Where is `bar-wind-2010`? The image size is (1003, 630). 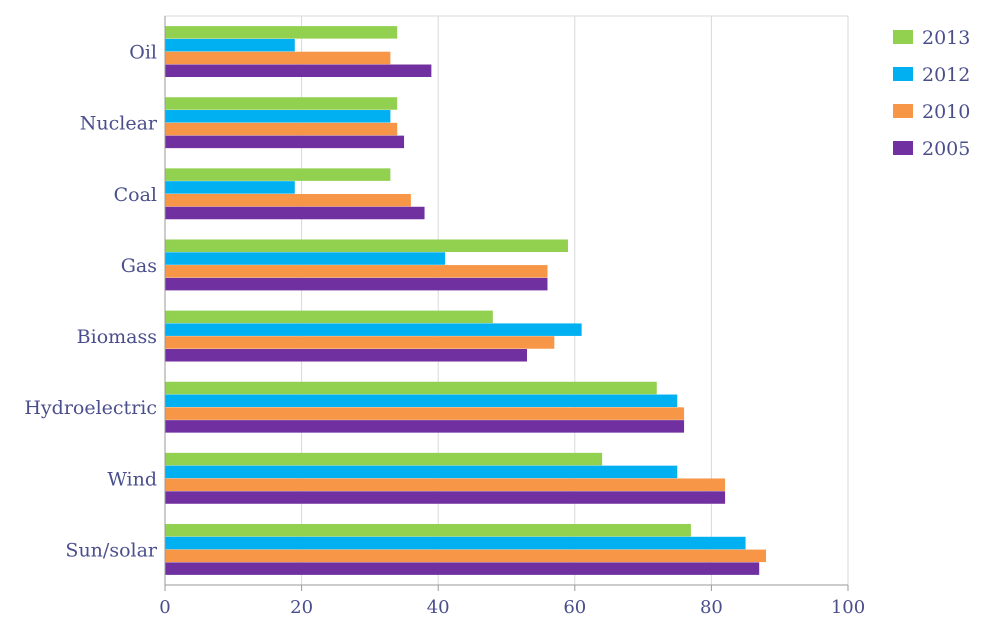 bar-wind-2010 is located at coordinates (445, 484).